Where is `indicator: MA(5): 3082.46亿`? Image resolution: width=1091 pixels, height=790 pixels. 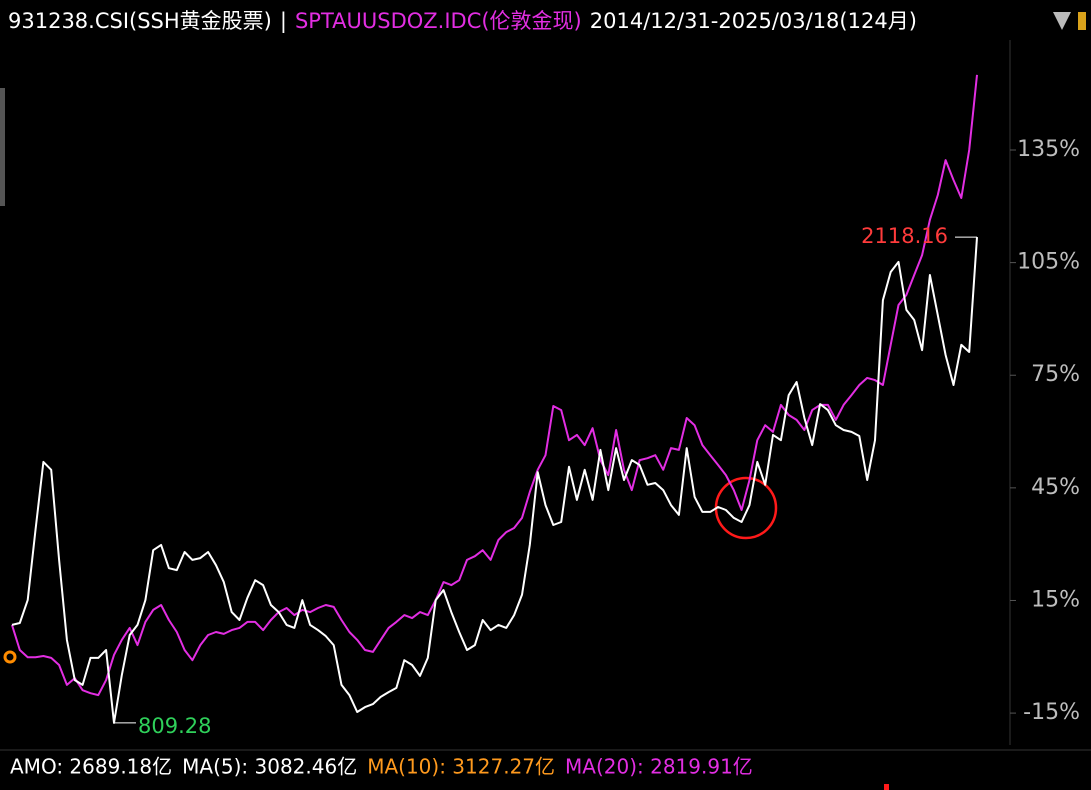 indicator: MA(5): 3082.46亿 is located at coordinates (269, 767).